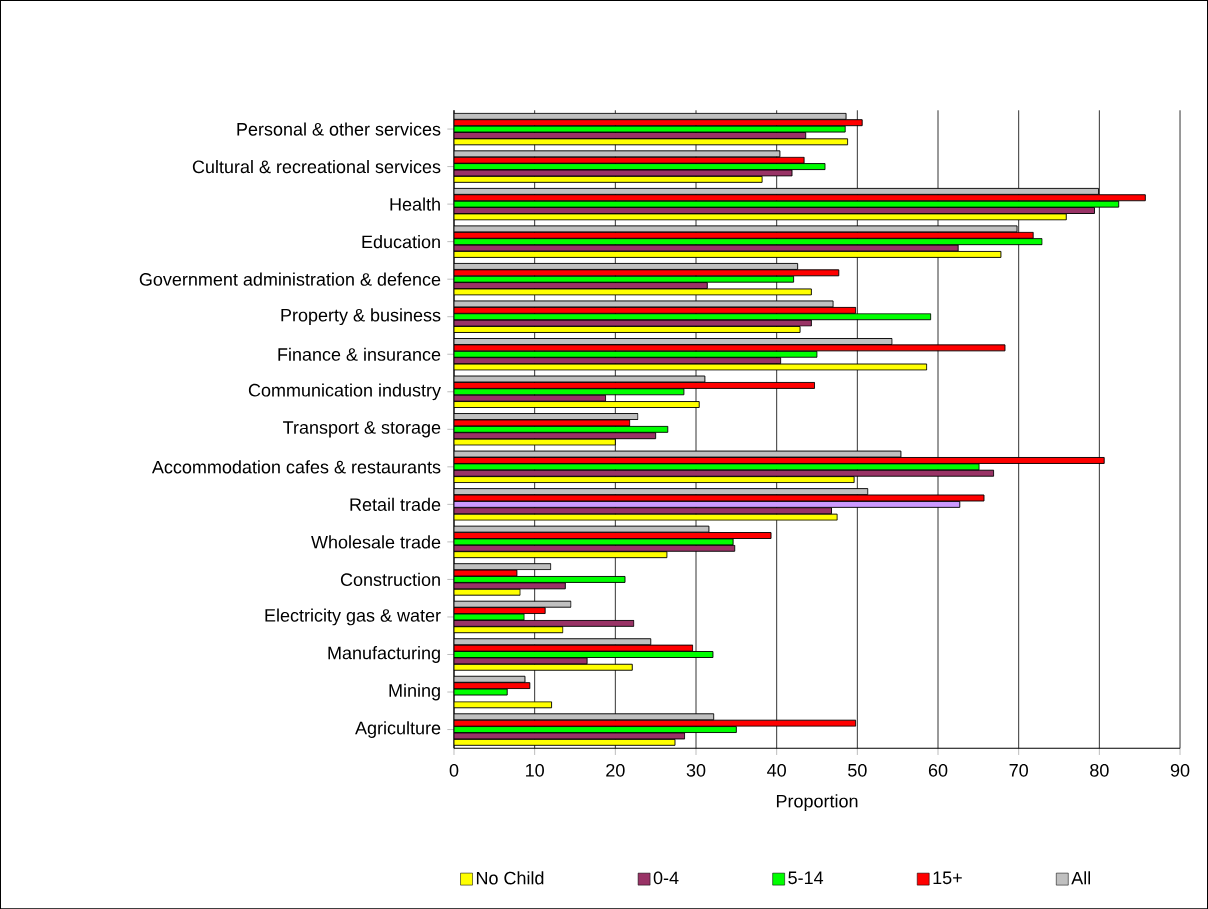  Describe the element at coordinates (339, 129) in the screenshot. I see `y-tick-label: Personal & other services` at that location.